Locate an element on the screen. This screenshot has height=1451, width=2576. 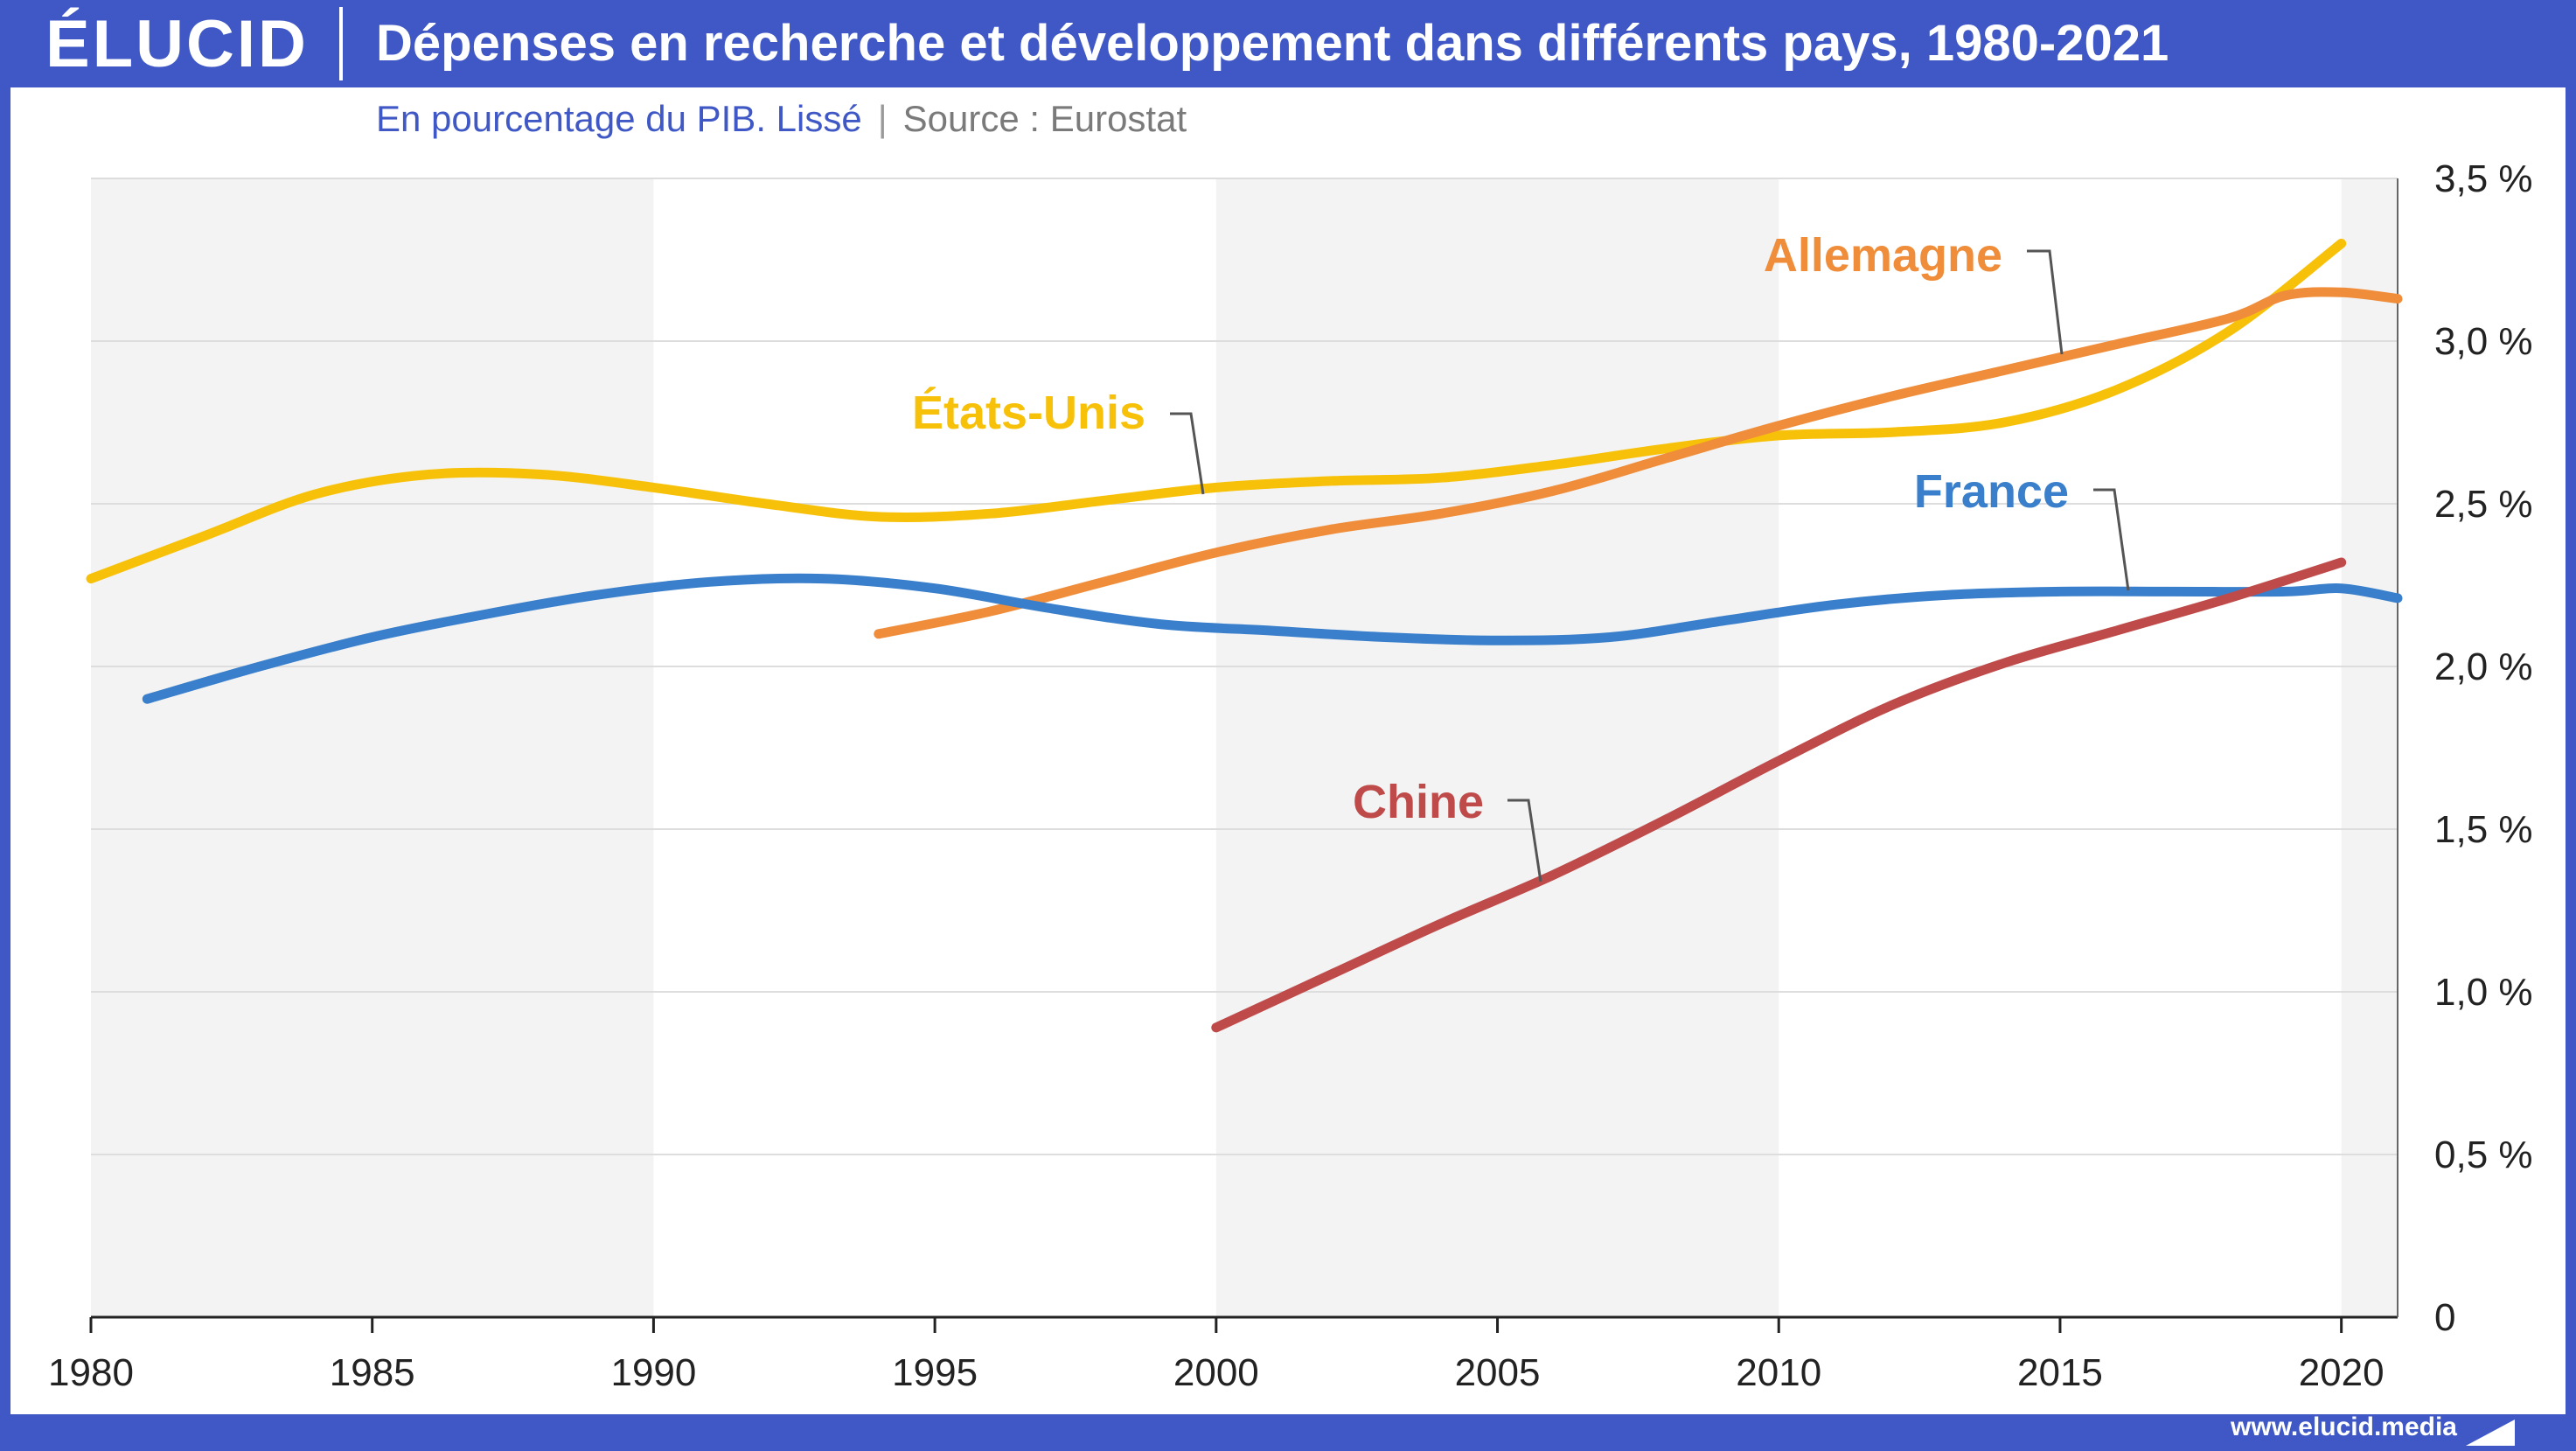
header-divider is located at coordinates (341, 43).